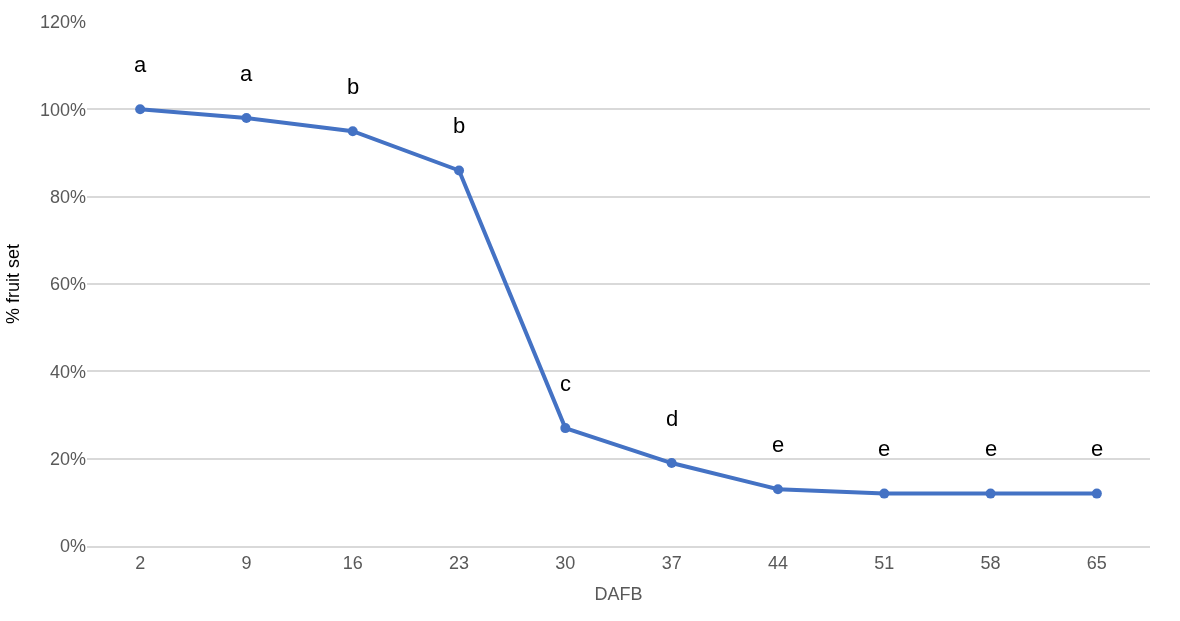 Image resolution: width=1180 pixels, height=621 pixels. I want to click on y-tick-label: 60%, so click(67, 284).